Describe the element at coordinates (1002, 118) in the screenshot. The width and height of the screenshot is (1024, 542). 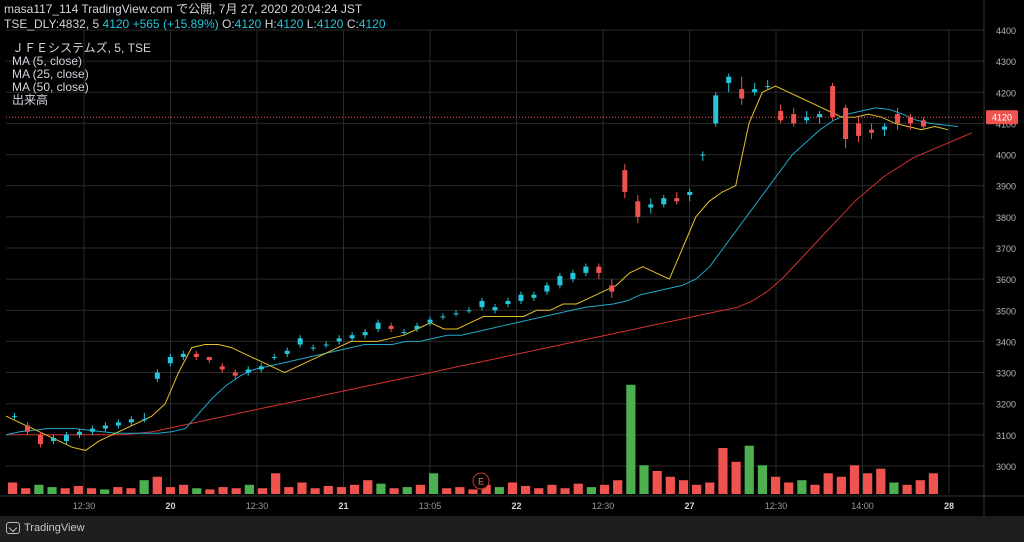
I see `last-price-tag-label: 4120` at that location.